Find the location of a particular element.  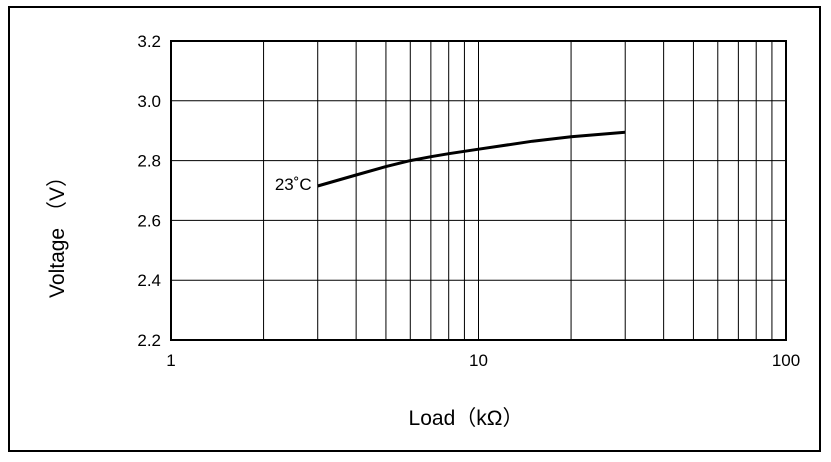

x-tick-labels: 1 10 100 is located at coordinates (483, 360).